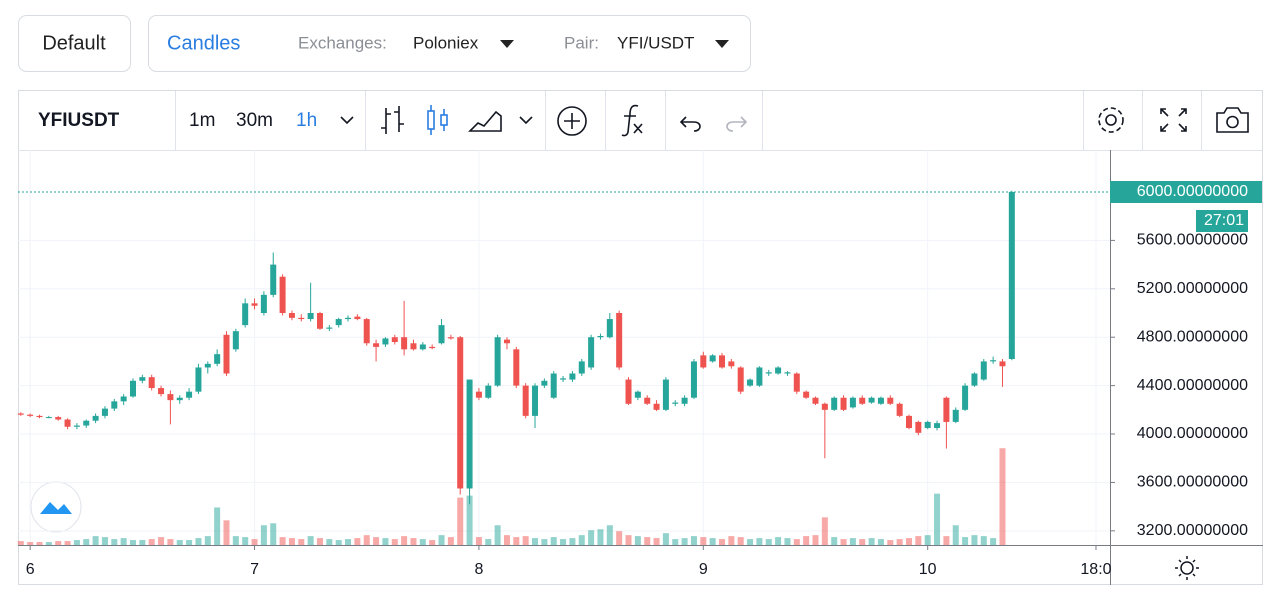 This screenshot has height=596, width=1280. I want to click on interval: 1m, so click(202, 120).